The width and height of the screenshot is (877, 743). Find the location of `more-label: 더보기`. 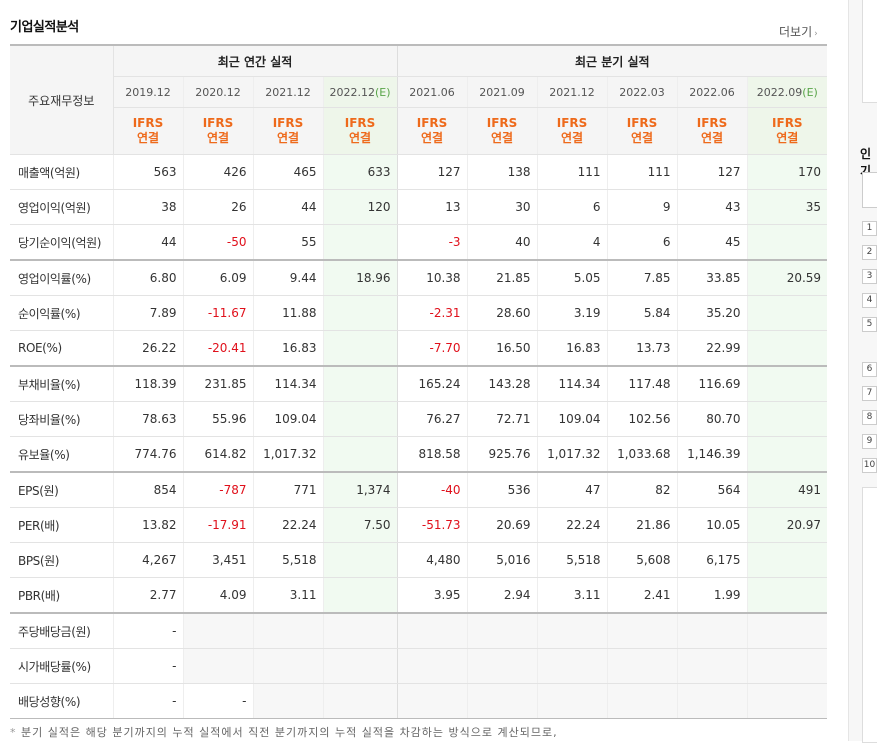

more-label: 더보기 is located at coordinates (796, 32).